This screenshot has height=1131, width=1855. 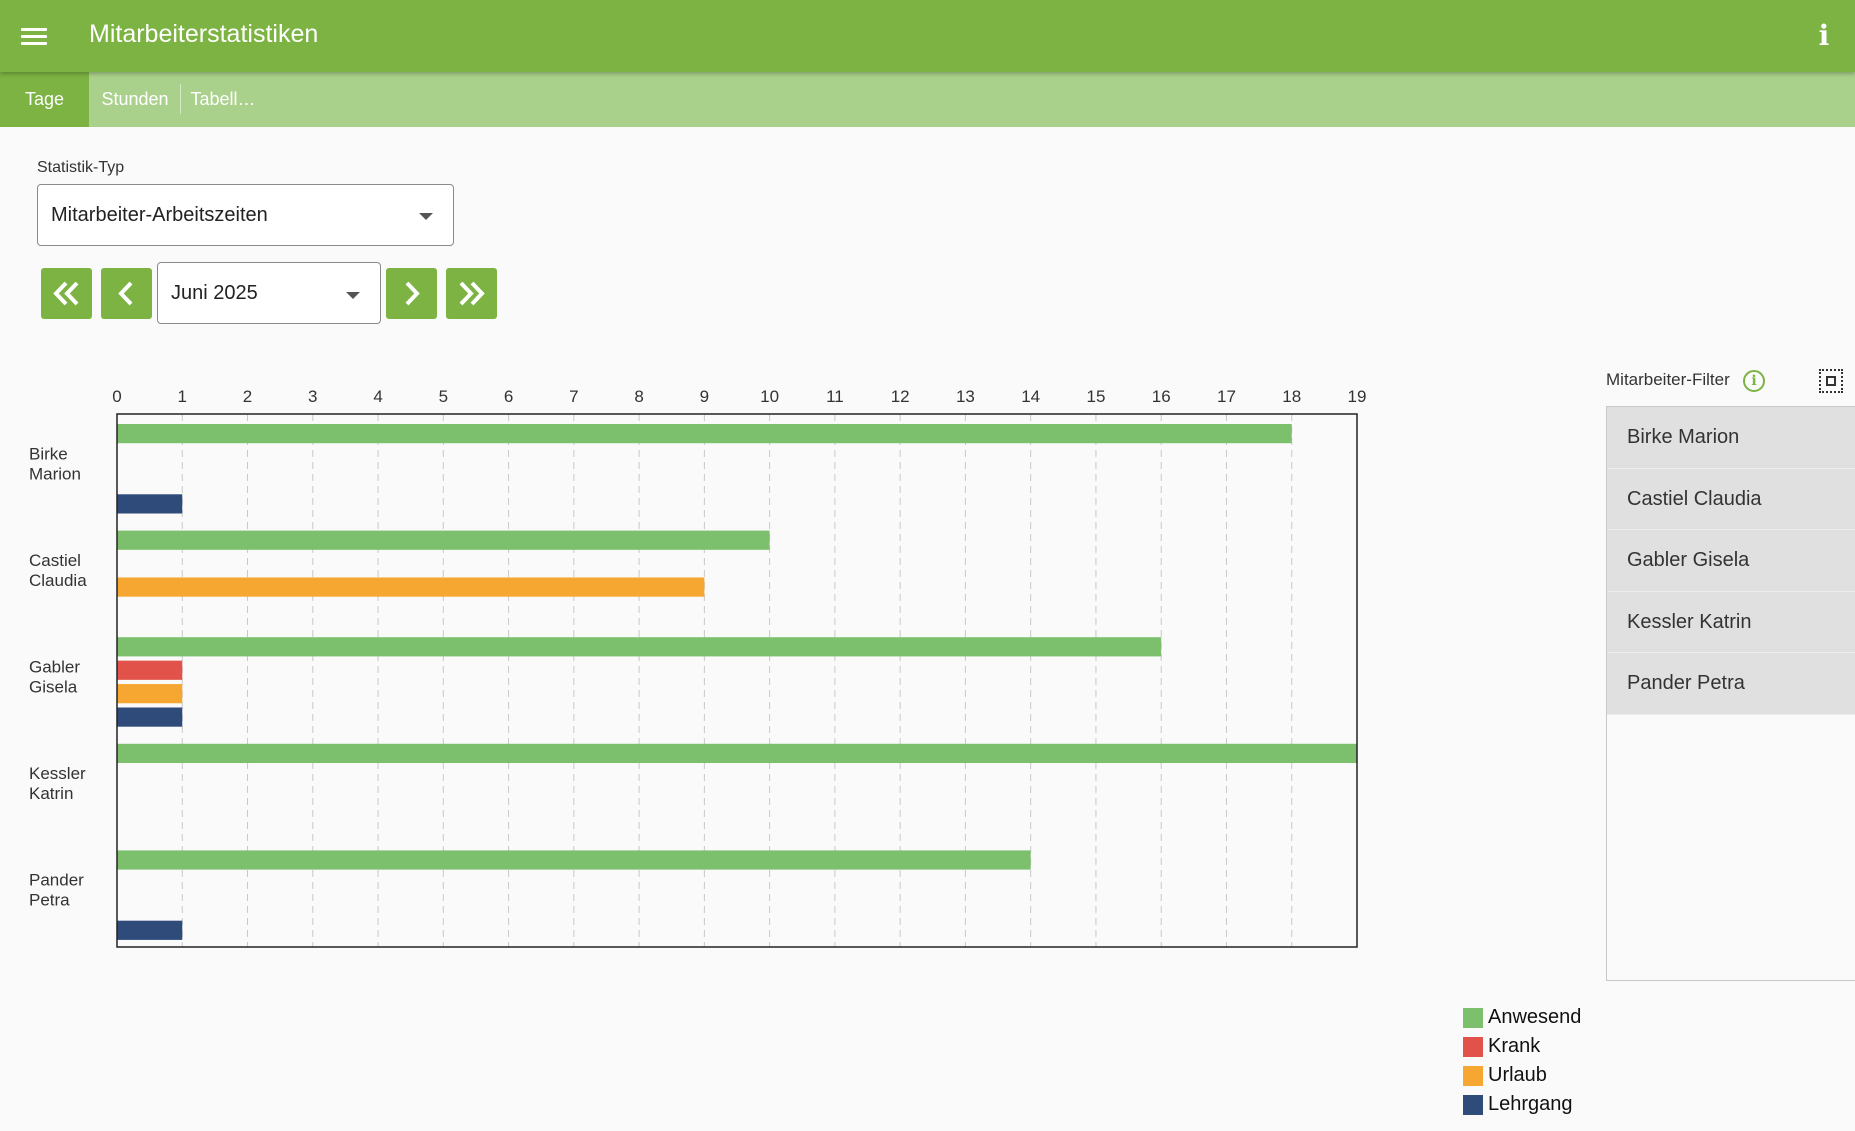 I want to click on app-title: Mitarbeiterstatistiken, so click(x=204, y=34).